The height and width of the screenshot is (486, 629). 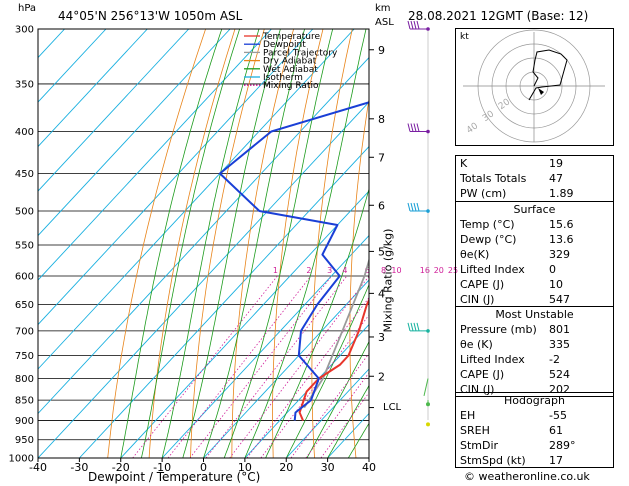 What do you see at coordinates (562, 445) in the screenshot?
I see `stmdir-value: 289°` at bounding box center [562, 445].